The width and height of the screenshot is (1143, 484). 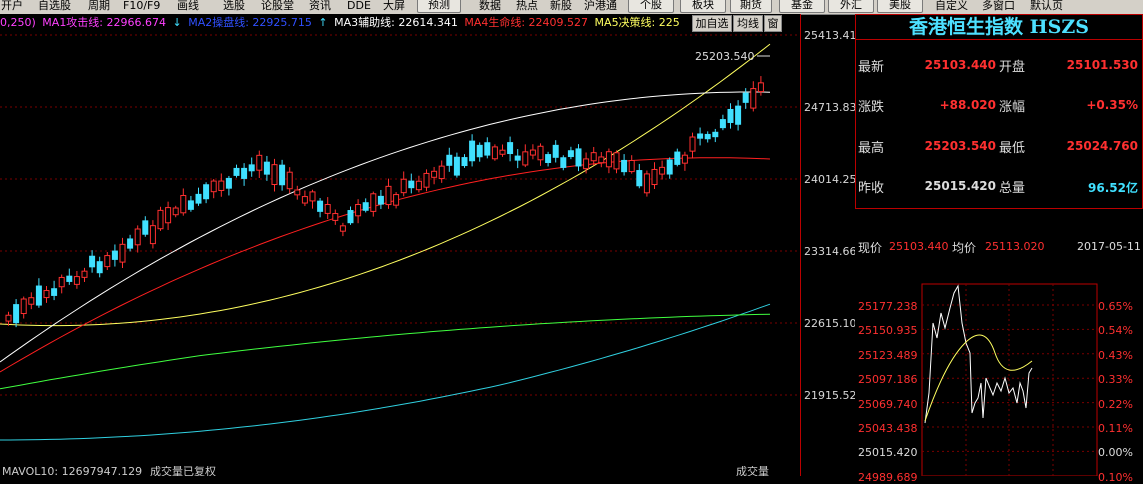 I want to click on window-button: 窗, so click(x=773, y=23).